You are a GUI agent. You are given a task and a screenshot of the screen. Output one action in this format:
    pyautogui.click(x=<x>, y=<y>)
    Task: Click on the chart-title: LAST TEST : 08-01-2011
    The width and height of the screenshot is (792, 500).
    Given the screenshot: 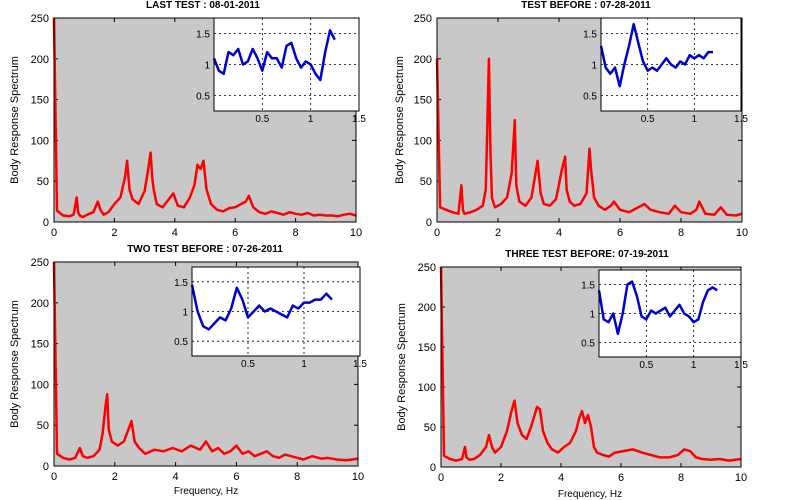 What is the action you would take?
    pyautogui.click(x=203, y=5)
    